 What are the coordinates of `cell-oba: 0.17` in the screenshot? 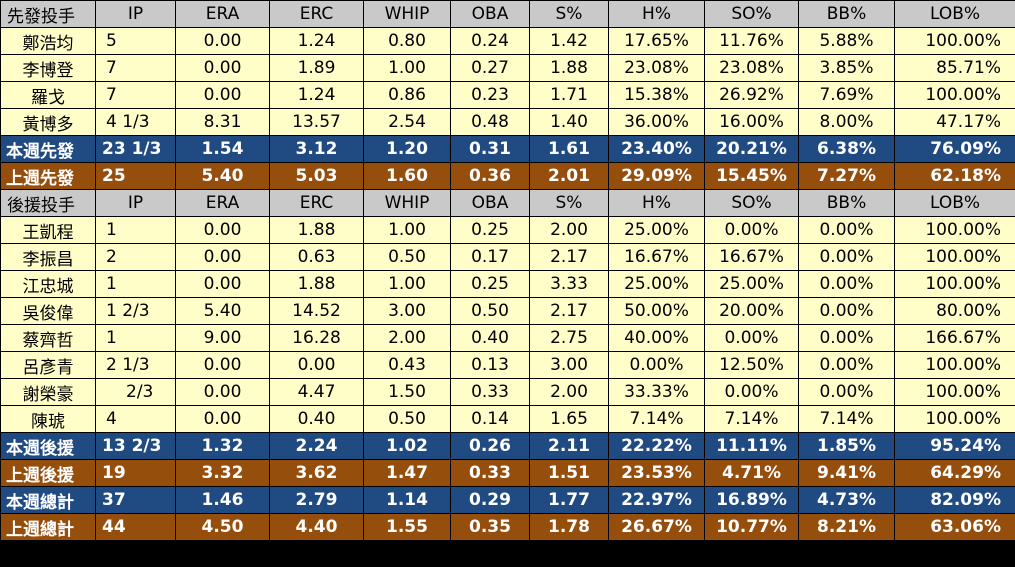 It's located at (490, 257).